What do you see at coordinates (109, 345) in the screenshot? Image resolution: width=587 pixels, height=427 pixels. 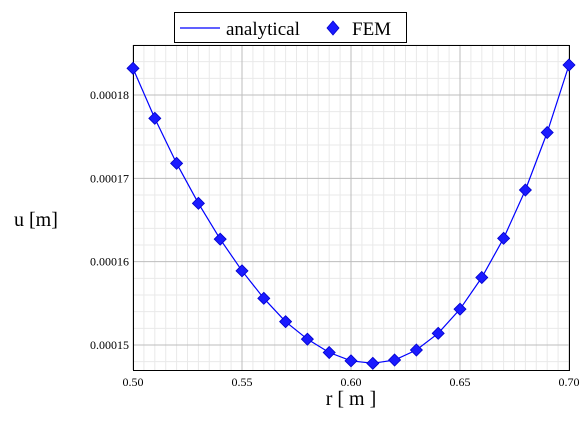 I see `y-tick-label: 0.00015` at bounding box center [109, 345].